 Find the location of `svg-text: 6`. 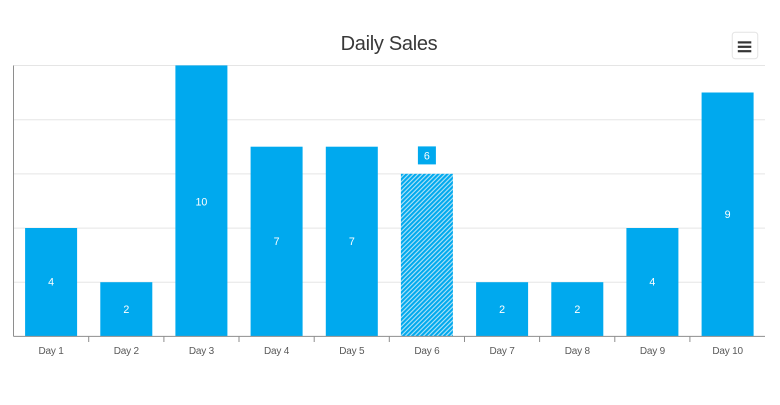

svg-text: 6 is located at coordinates (427, 156).